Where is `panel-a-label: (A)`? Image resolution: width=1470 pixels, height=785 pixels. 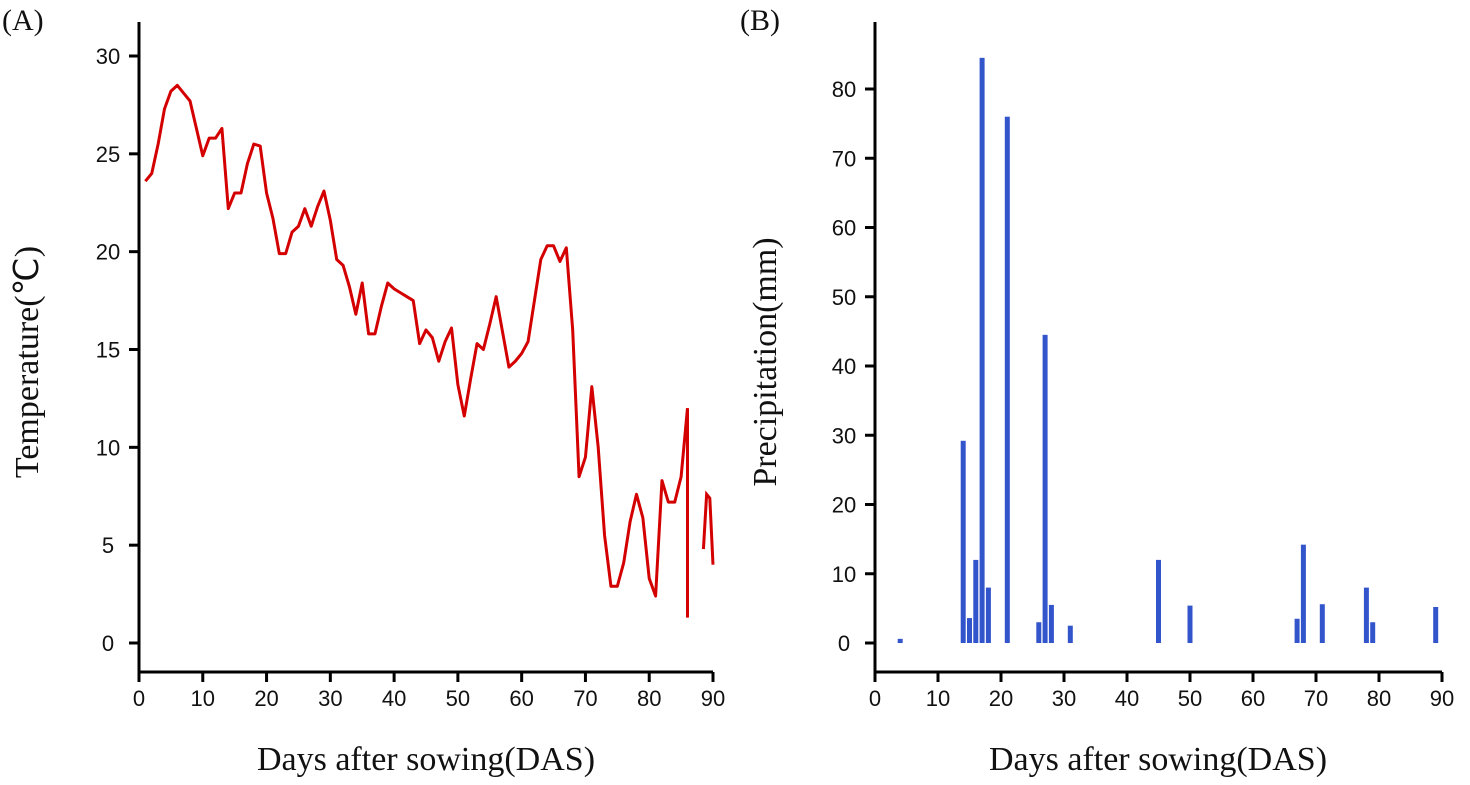 panel-a-label: (A) is located at coordinates (23, 20).